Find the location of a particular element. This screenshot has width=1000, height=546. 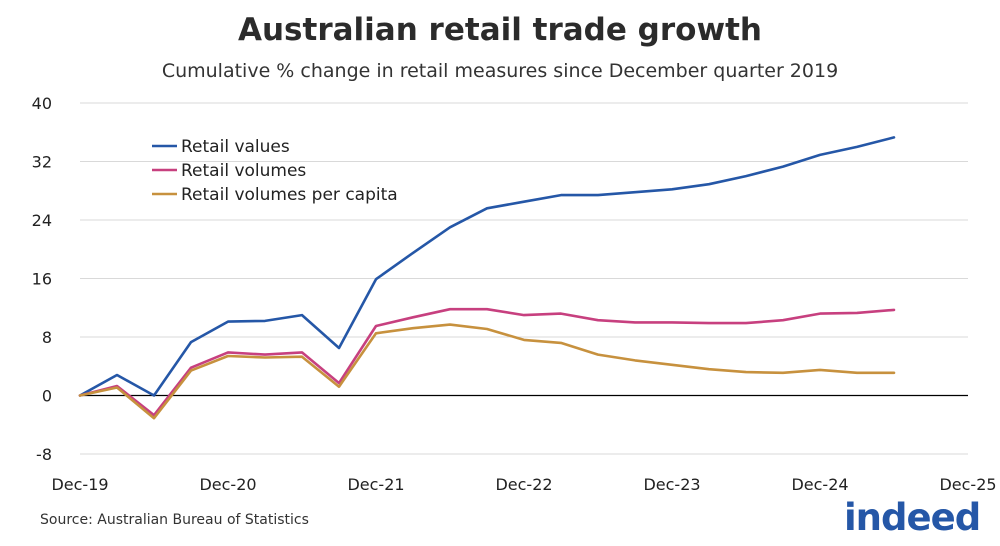

y-tick-label: 16 is located at coordinates (42, 279).